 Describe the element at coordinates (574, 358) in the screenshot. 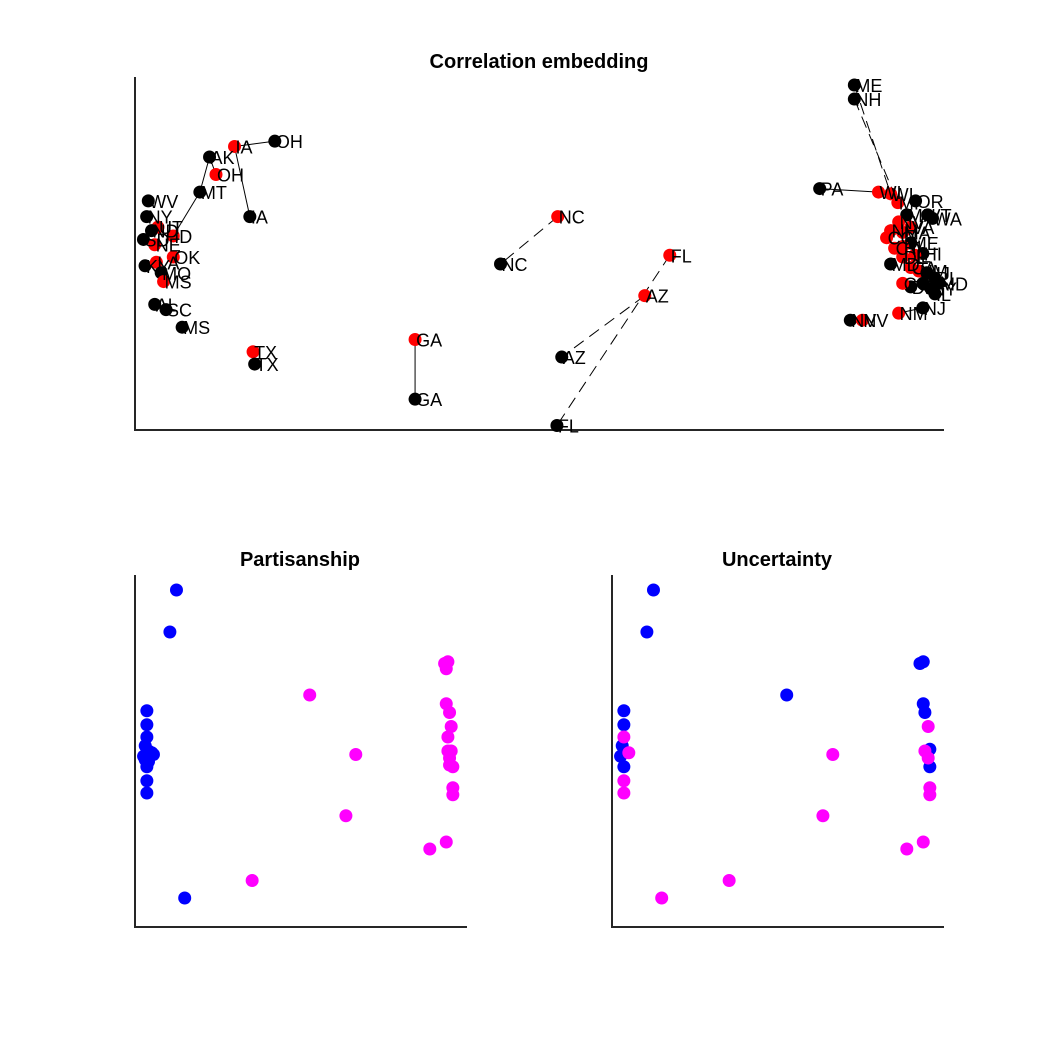

I see `correlation-embedding-point-label-31: AZ` at that location.